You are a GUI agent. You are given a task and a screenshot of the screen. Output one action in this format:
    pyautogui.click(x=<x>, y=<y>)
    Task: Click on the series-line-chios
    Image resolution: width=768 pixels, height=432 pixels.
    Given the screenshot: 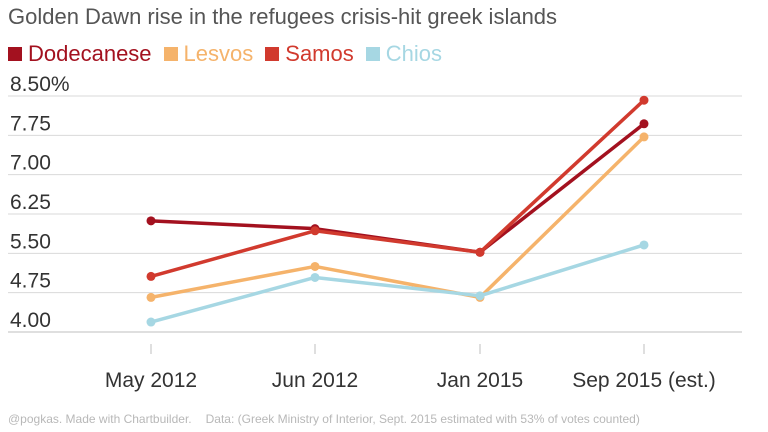 What is the action you would take?
    pyautogui.click(x=397, y=283)
    